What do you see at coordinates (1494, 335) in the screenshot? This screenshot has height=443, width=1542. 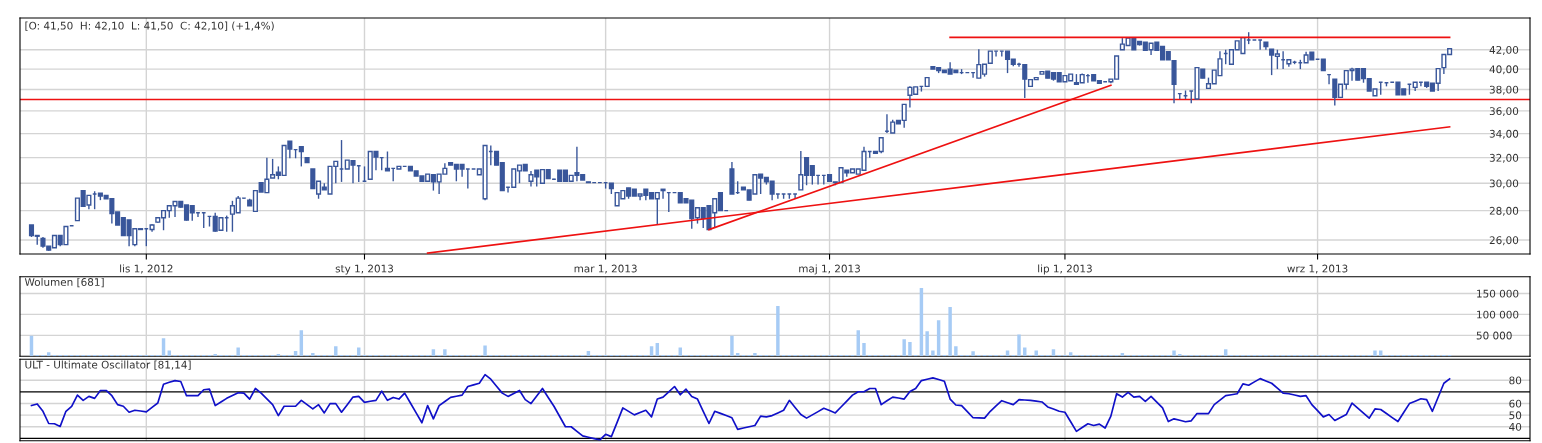 I see `y-tick-label: 50 000` at bounding box center [1494, 335].